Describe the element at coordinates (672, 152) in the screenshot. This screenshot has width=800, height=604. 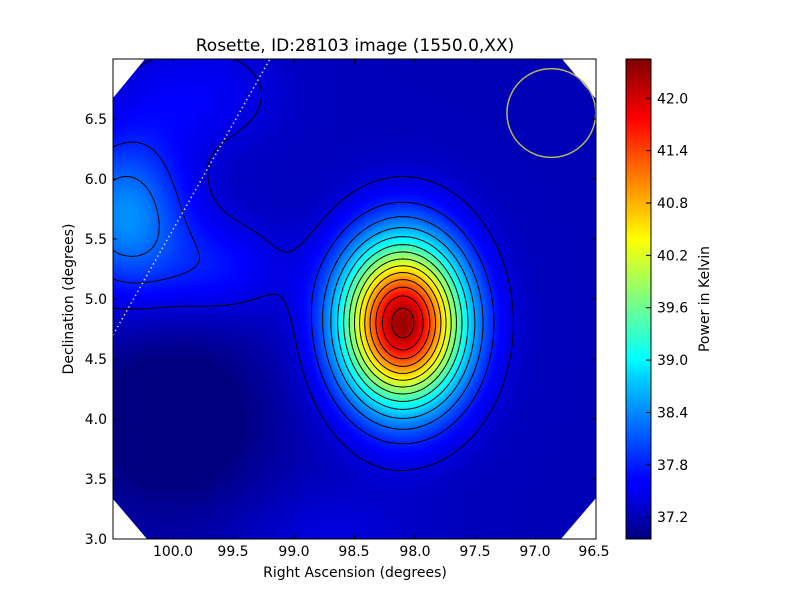
I see `colorbar-tick-label: 41.4` at that location.